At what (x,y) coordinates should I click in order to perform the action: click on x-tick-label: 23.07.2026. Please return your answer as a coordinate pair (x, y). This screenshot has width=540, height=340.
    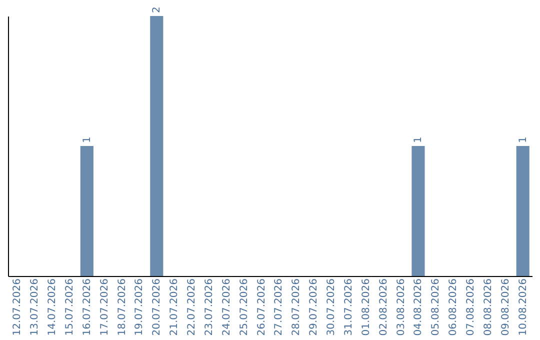
    Looking at the image, I should click on (209, 307).